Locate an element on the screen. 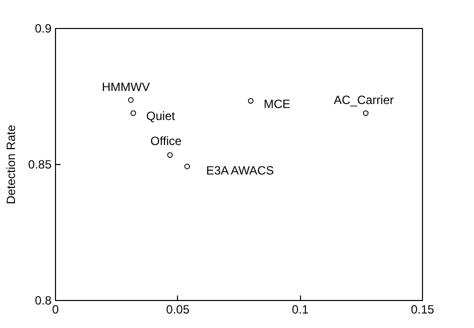 This screenshot has height=328, width=474. y-tick-label: 0.9 is located at coordinates (43, 29).